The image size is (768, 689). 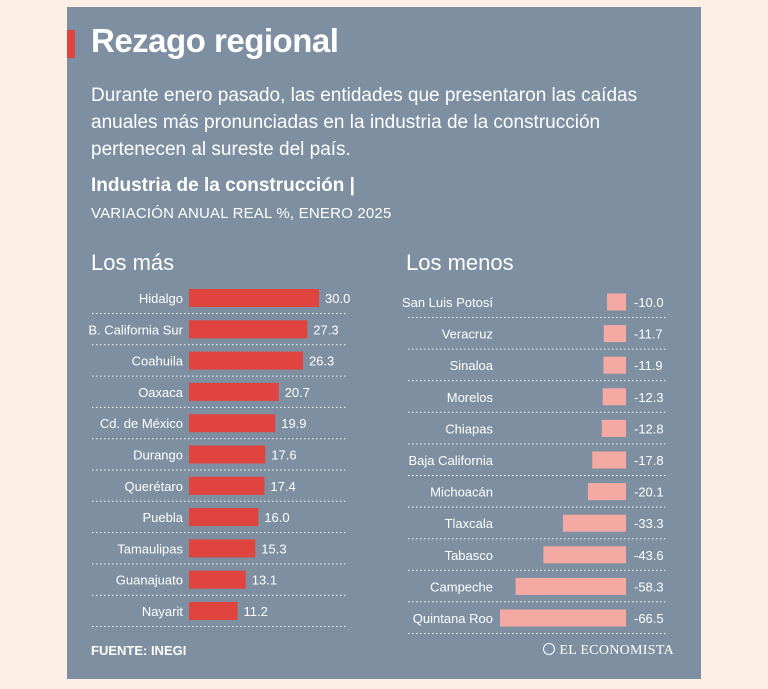 I want to click on value-label: -12.8, so click(x=649, y=428).